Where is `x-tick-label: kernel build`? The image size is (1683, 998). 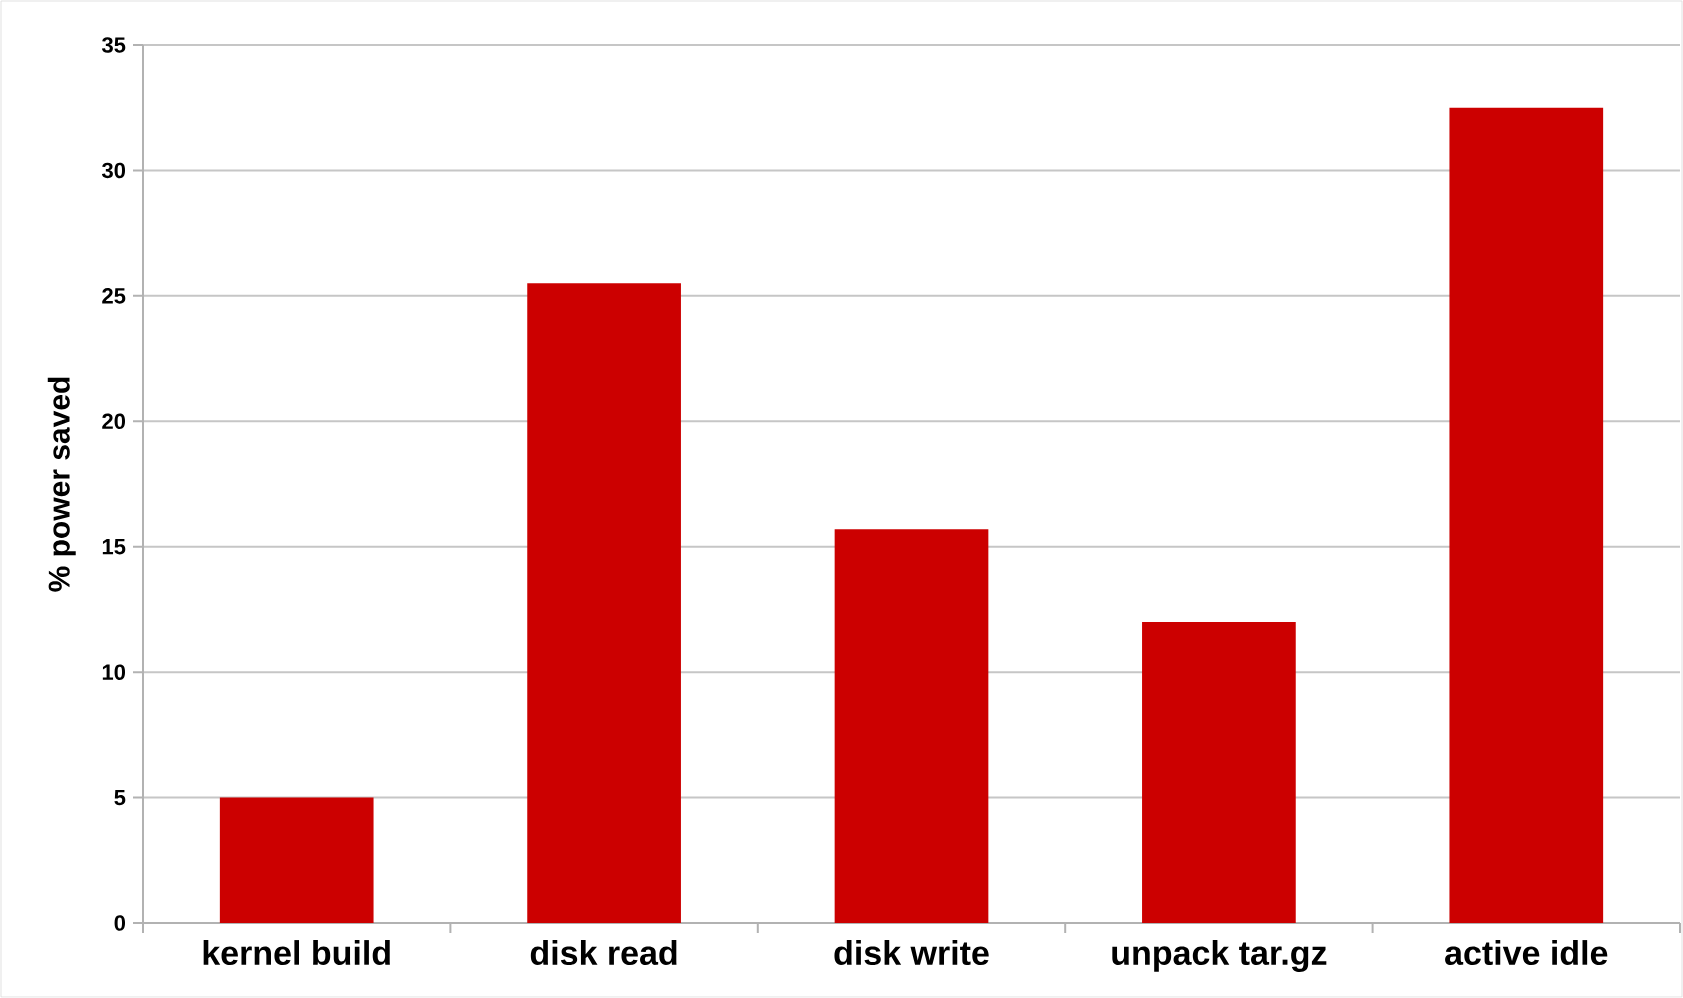
x-tick-label: kernel build is located at coordinates (296, 953).